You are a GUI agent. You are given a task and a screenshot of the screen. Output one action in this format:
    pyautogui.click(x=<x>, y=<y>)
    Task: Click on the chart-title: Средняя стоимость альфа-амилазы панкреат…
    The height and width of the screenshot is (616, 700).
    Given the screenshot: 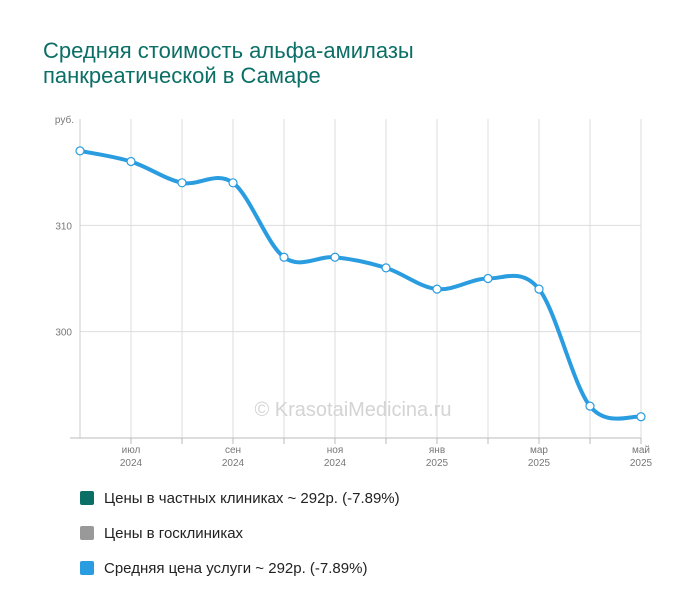 What is the action you would take?
    pyautogui.click(x=353, y=63)
    